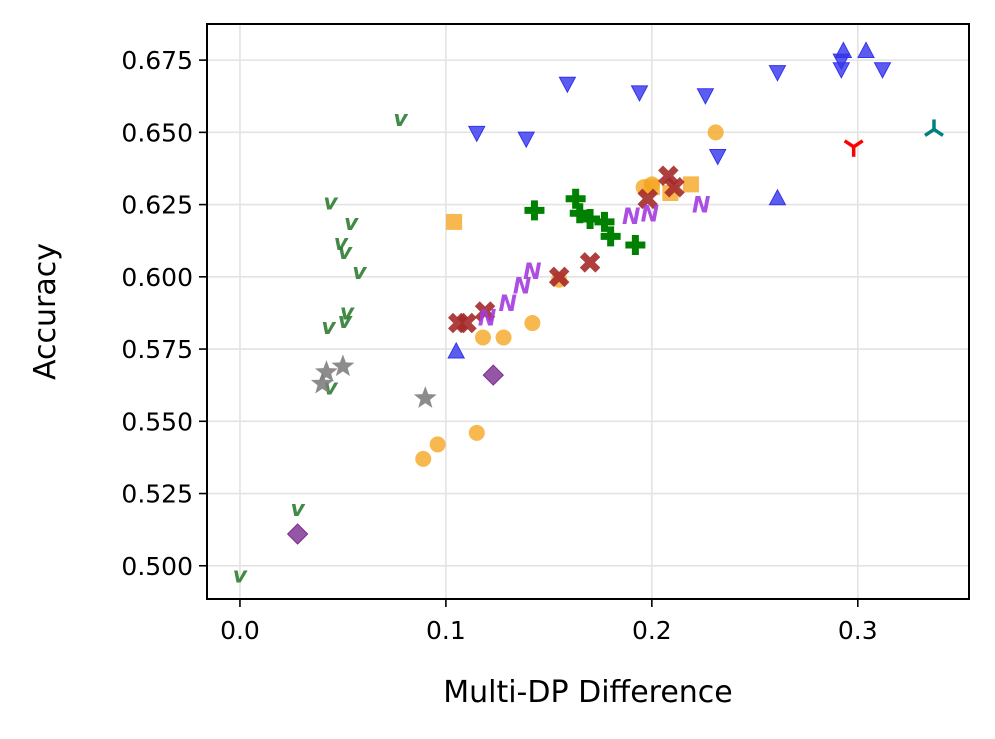  What do you see at coordinates (157, 421) in the screenshot?
I see `y-tick-label: 0.550` at bounding box center [157, 421].